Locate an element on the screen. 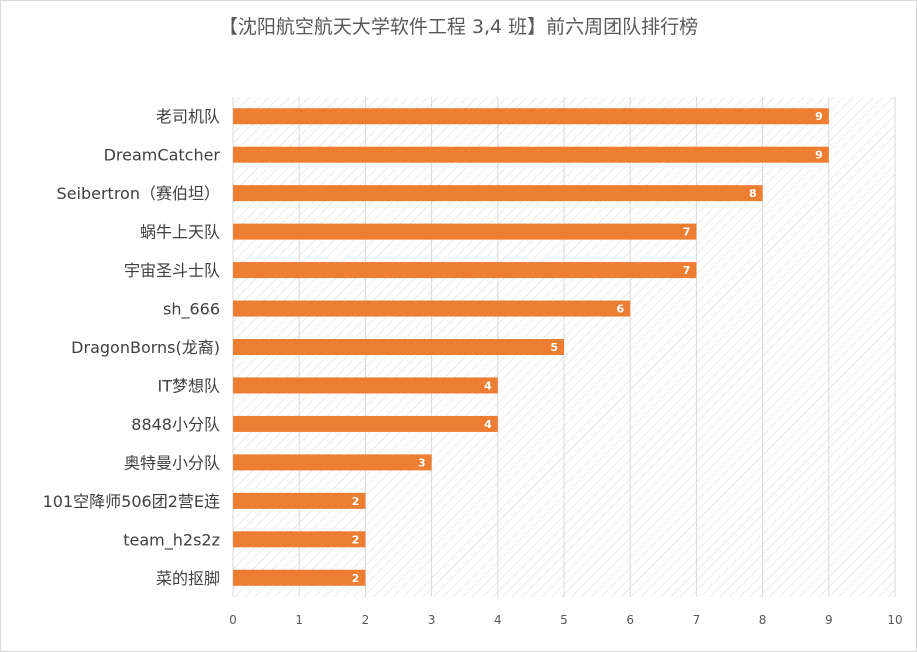  data-label: 8 is located at coordinates (753, 193).